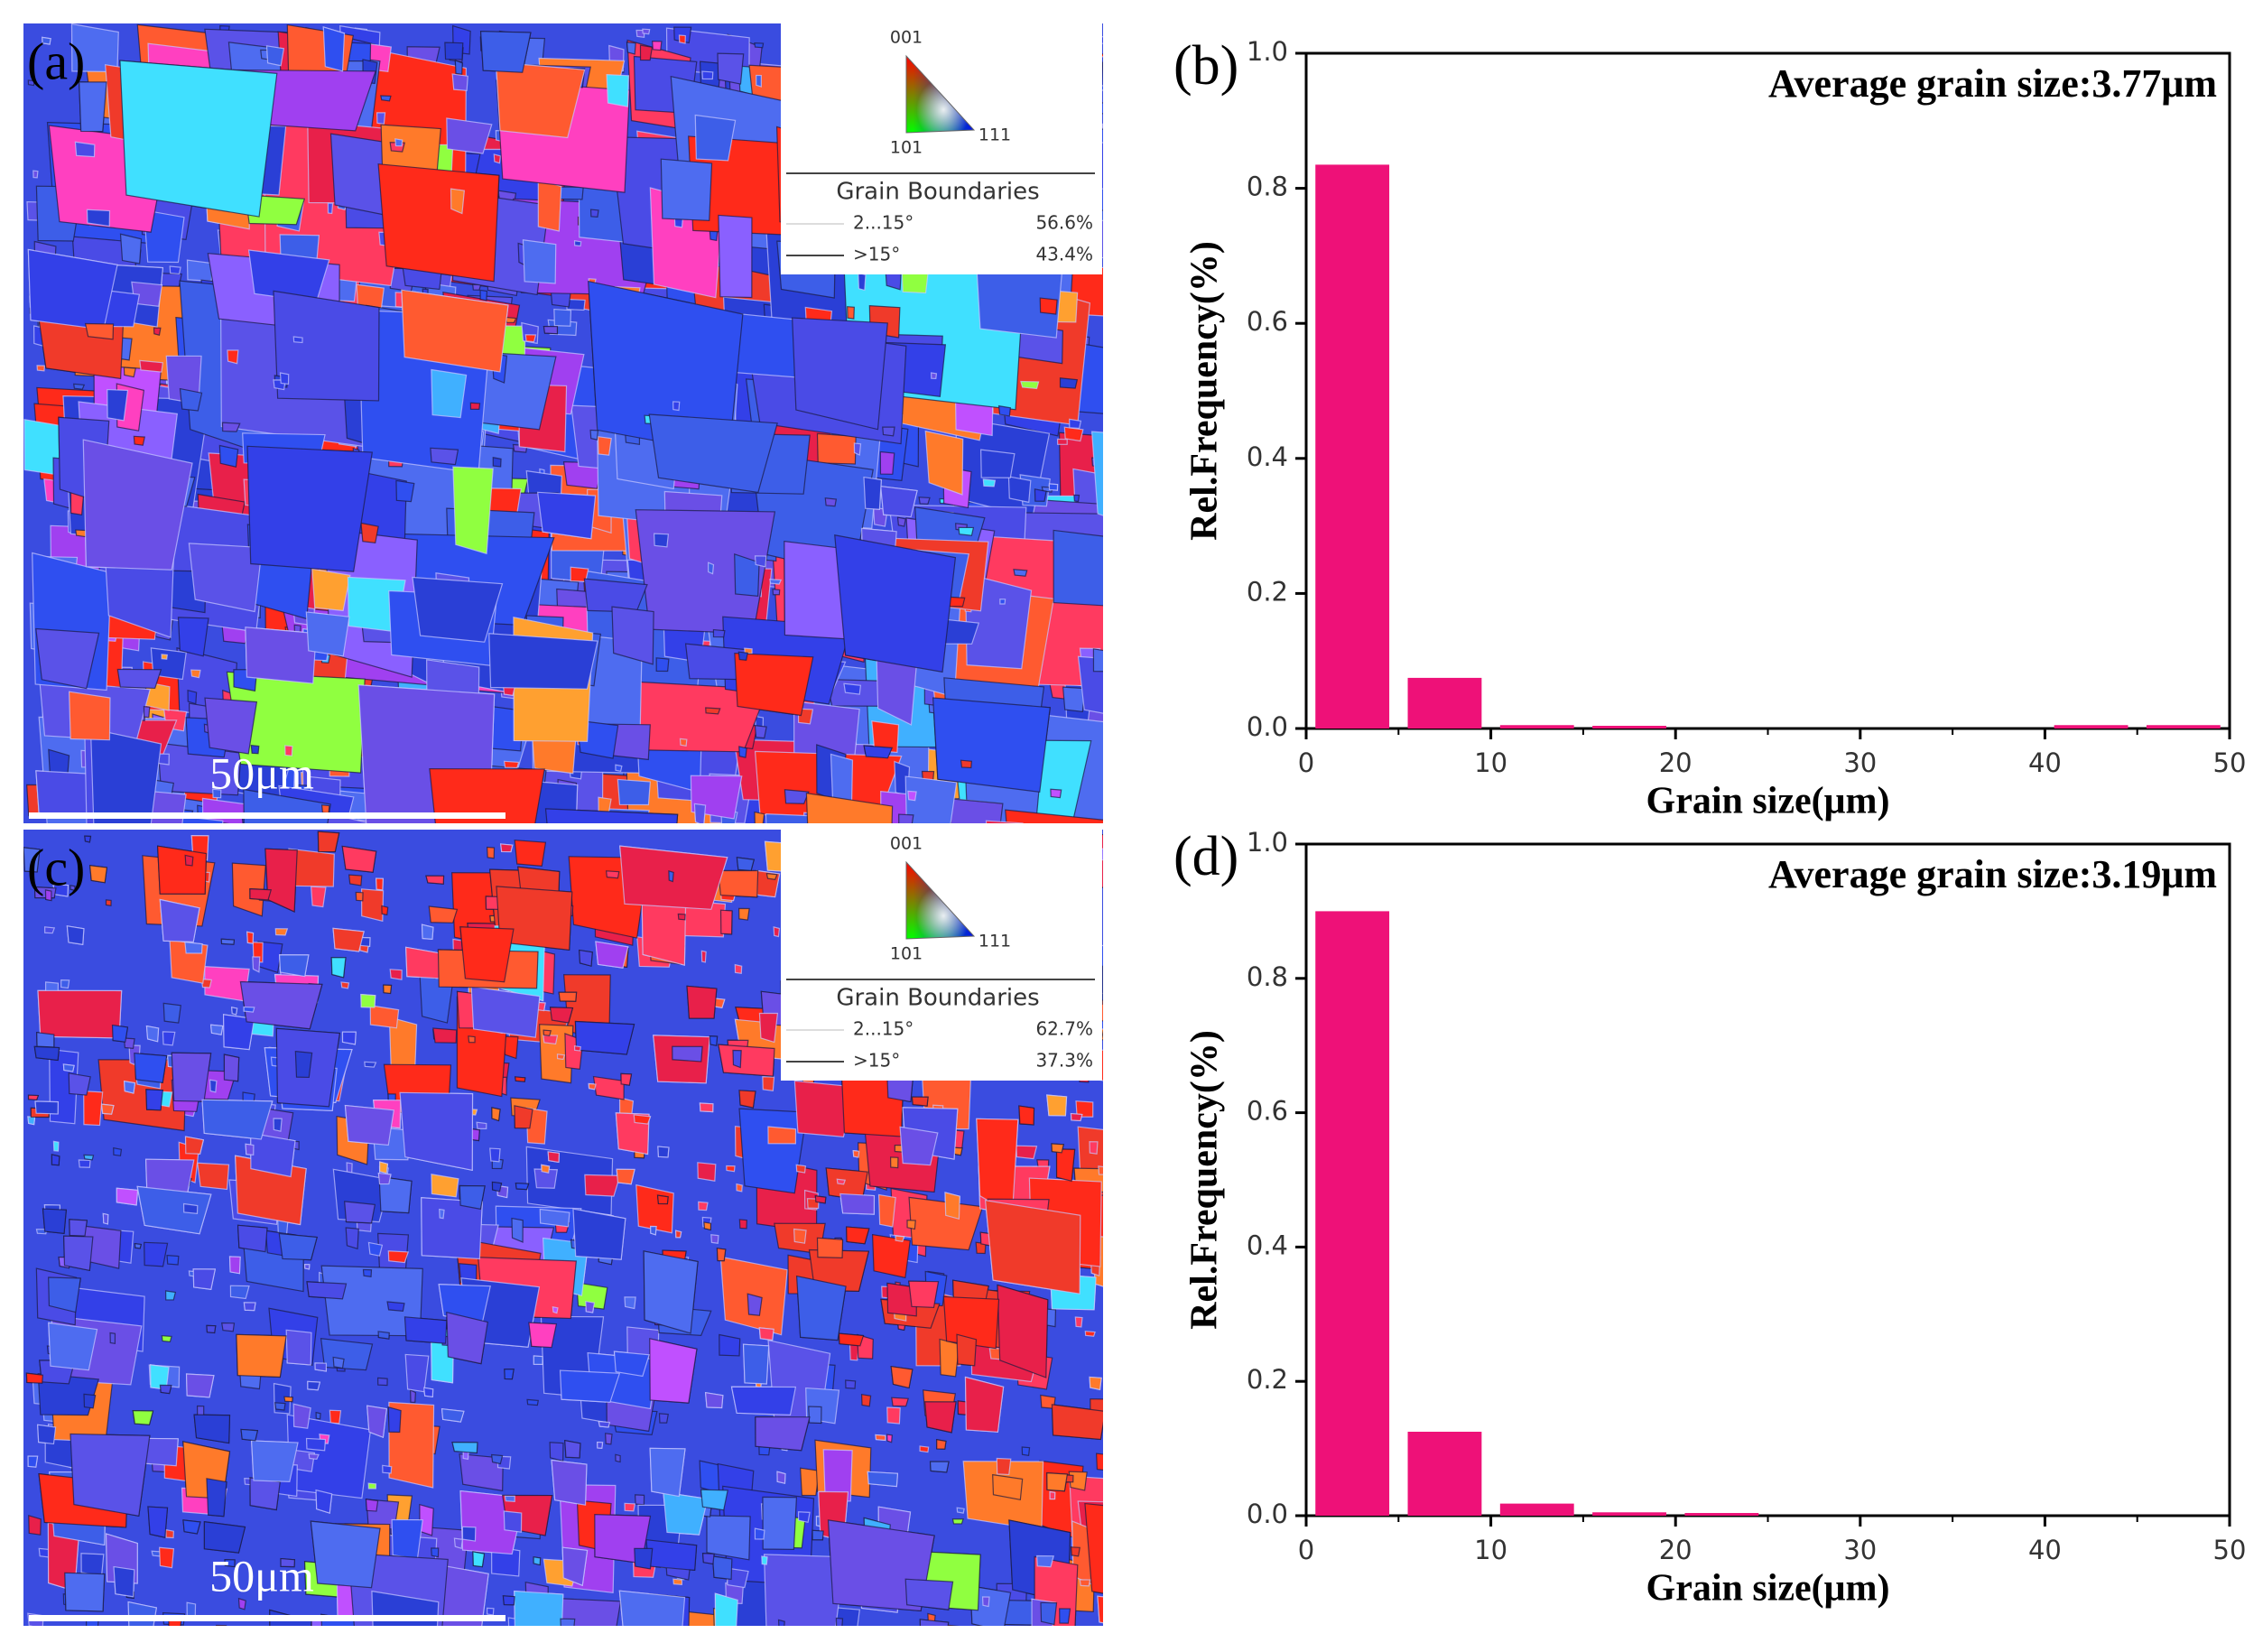 This screenshot has height=1652, width=2263. What do you see at coordinates (906, 954) in the screenshot?
I see `pole-label: 101` at bounding box center [906, 954].